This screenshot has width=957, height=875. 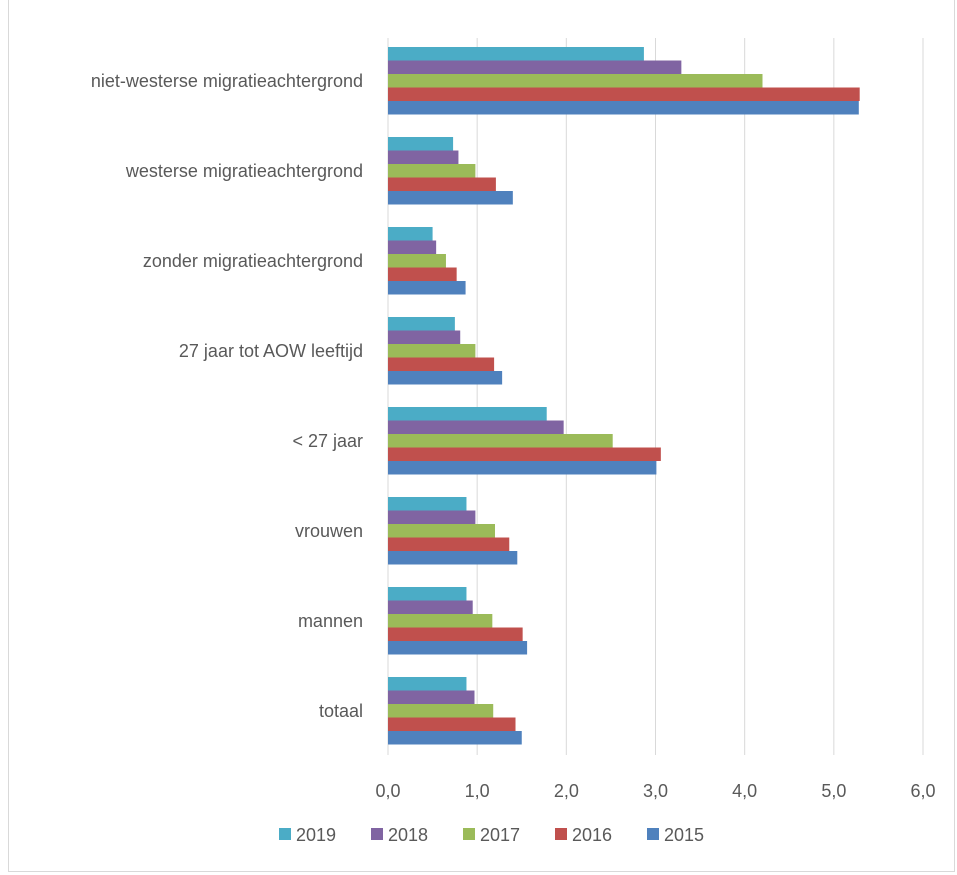 I want to click on category-label: zonder migratieachtergrond, so click(x=253, y=261).